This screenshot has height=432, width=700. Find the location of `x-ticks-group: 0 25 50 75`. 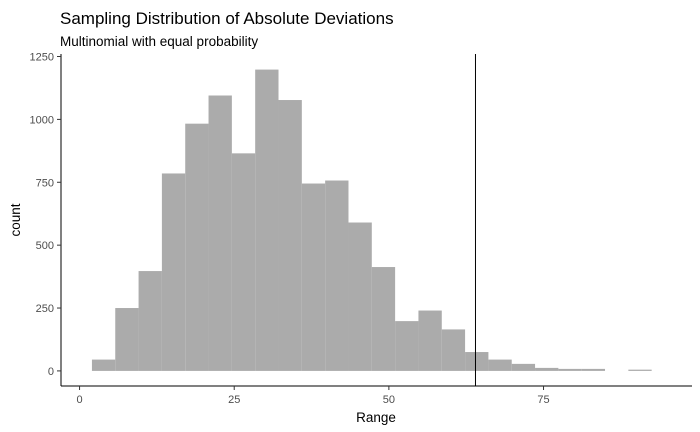

x-ticks-group: 0 25 50 75 is located at coordinates (313, 396).